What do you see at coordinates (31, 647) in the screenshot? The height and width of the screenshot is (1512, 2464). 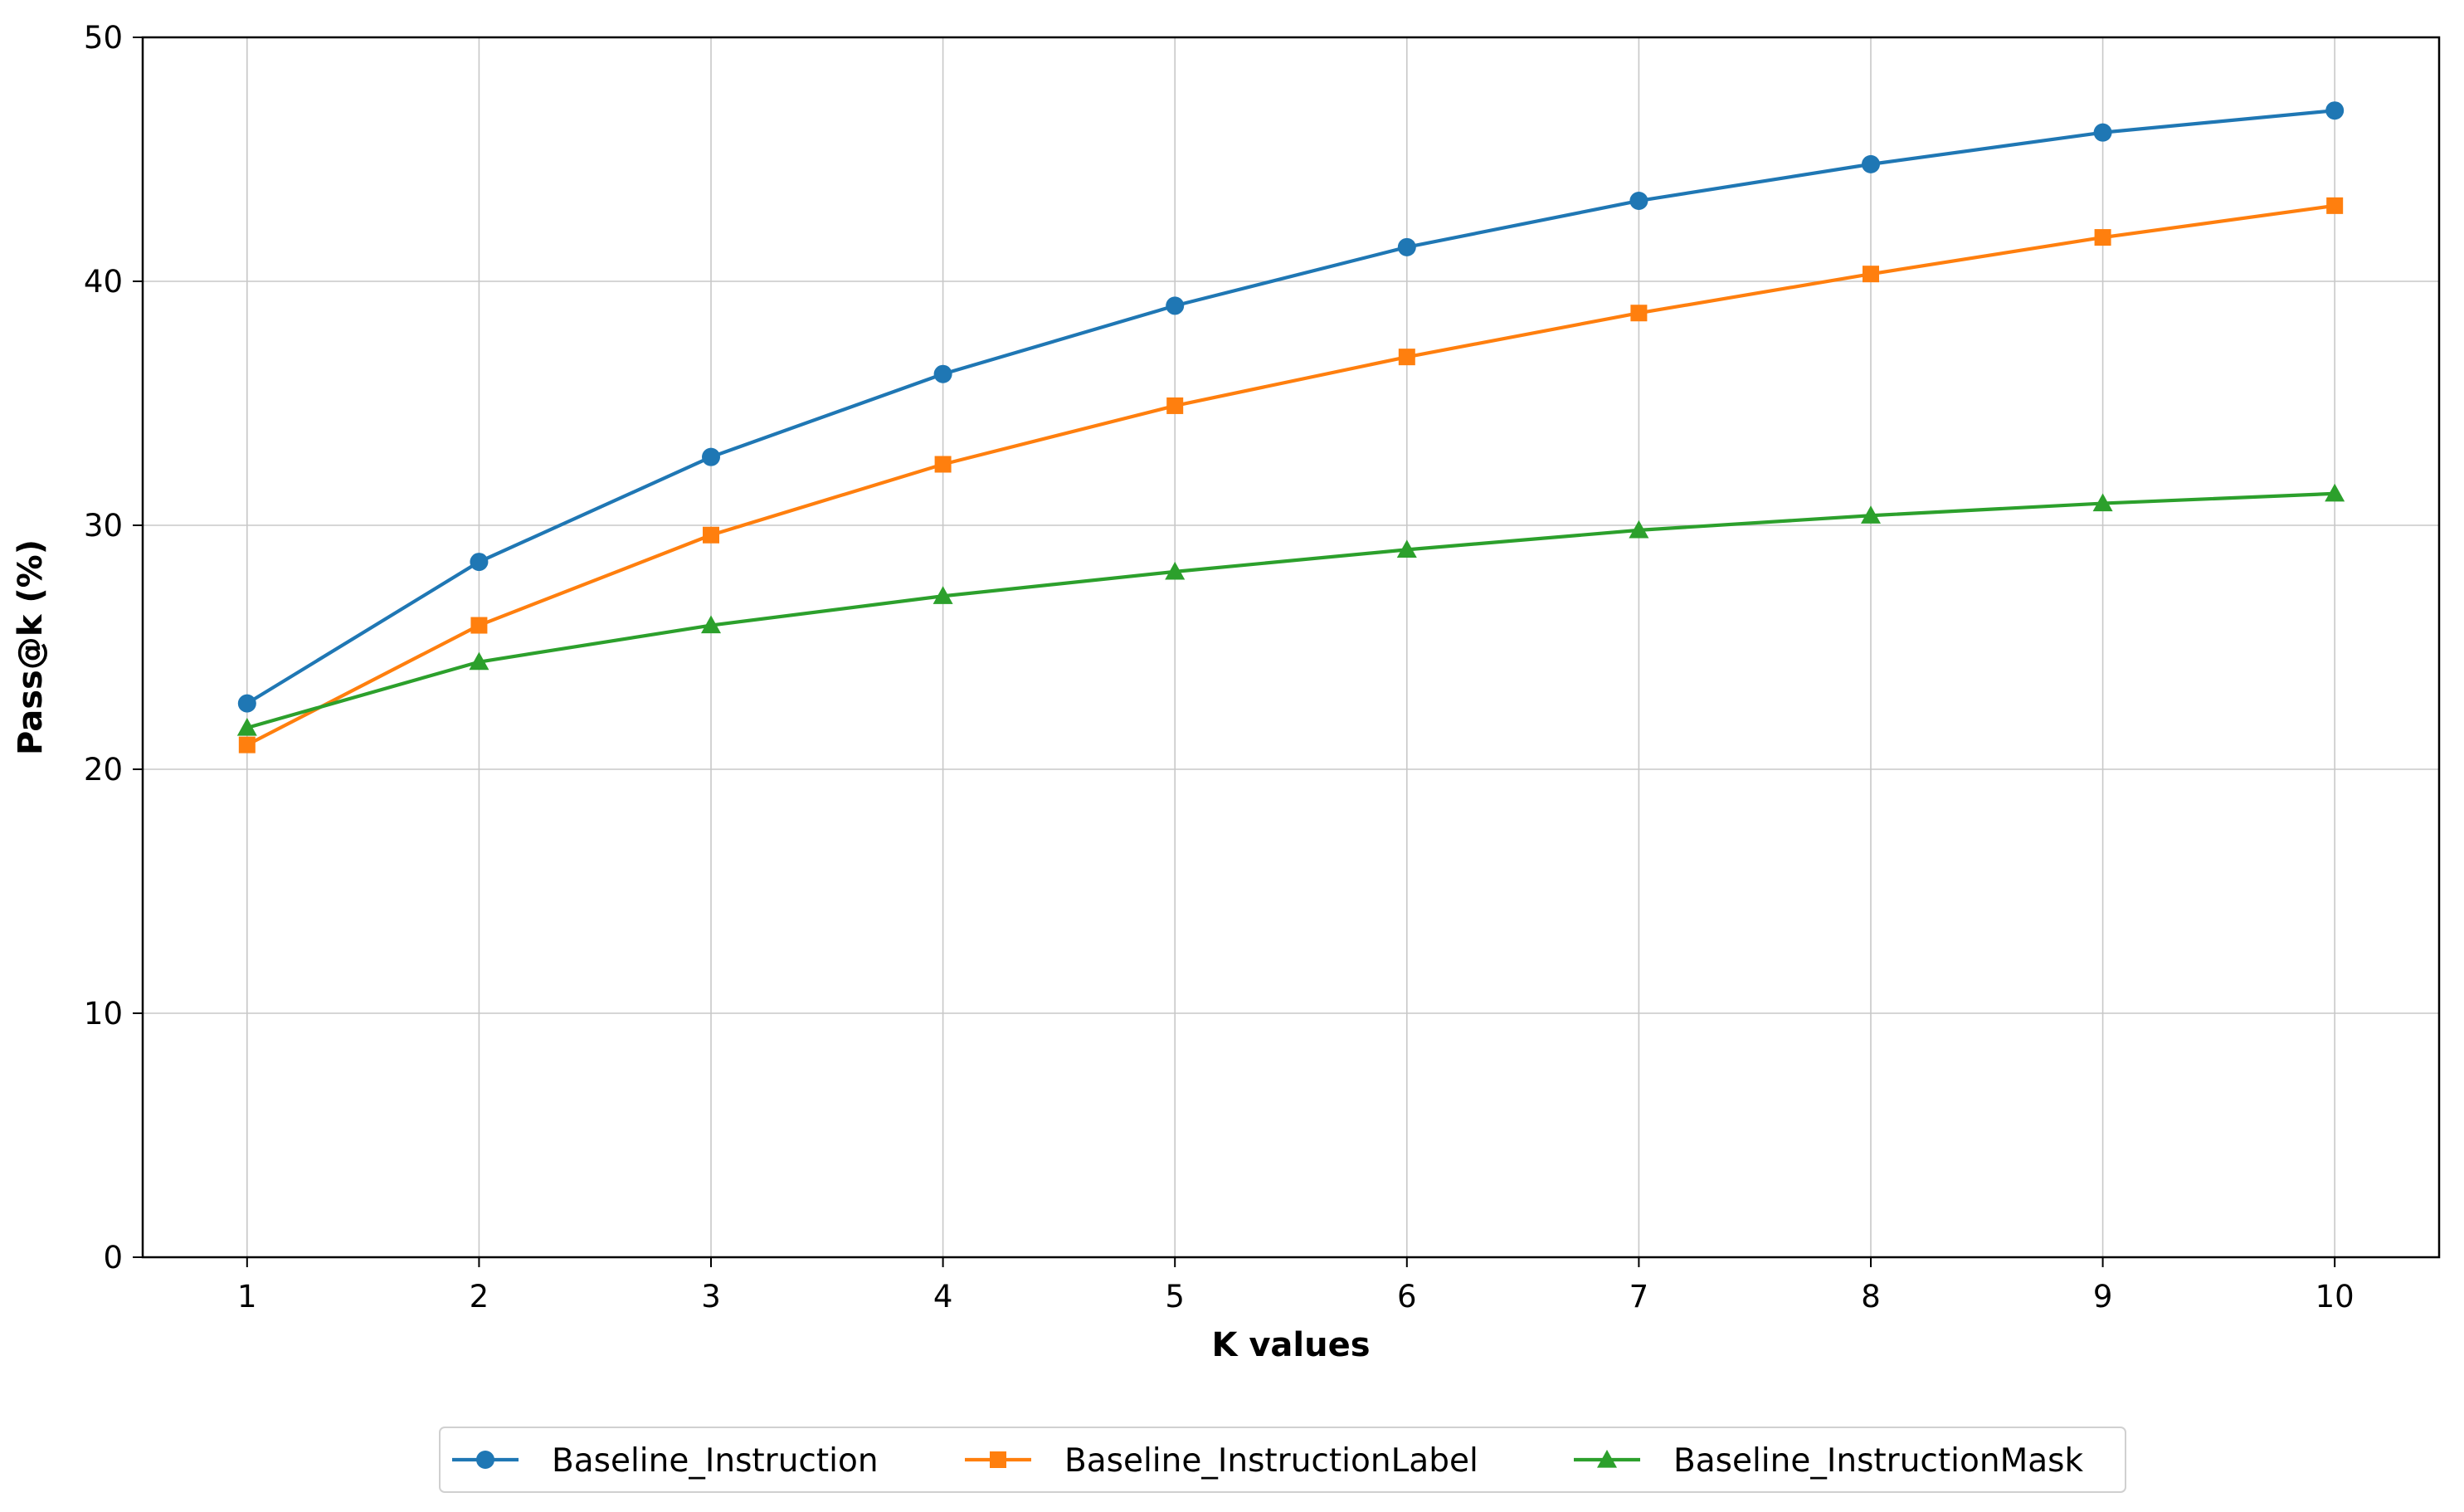 I see `y-axis-label: Pass@k (%)` at bounding box center [31, 647].